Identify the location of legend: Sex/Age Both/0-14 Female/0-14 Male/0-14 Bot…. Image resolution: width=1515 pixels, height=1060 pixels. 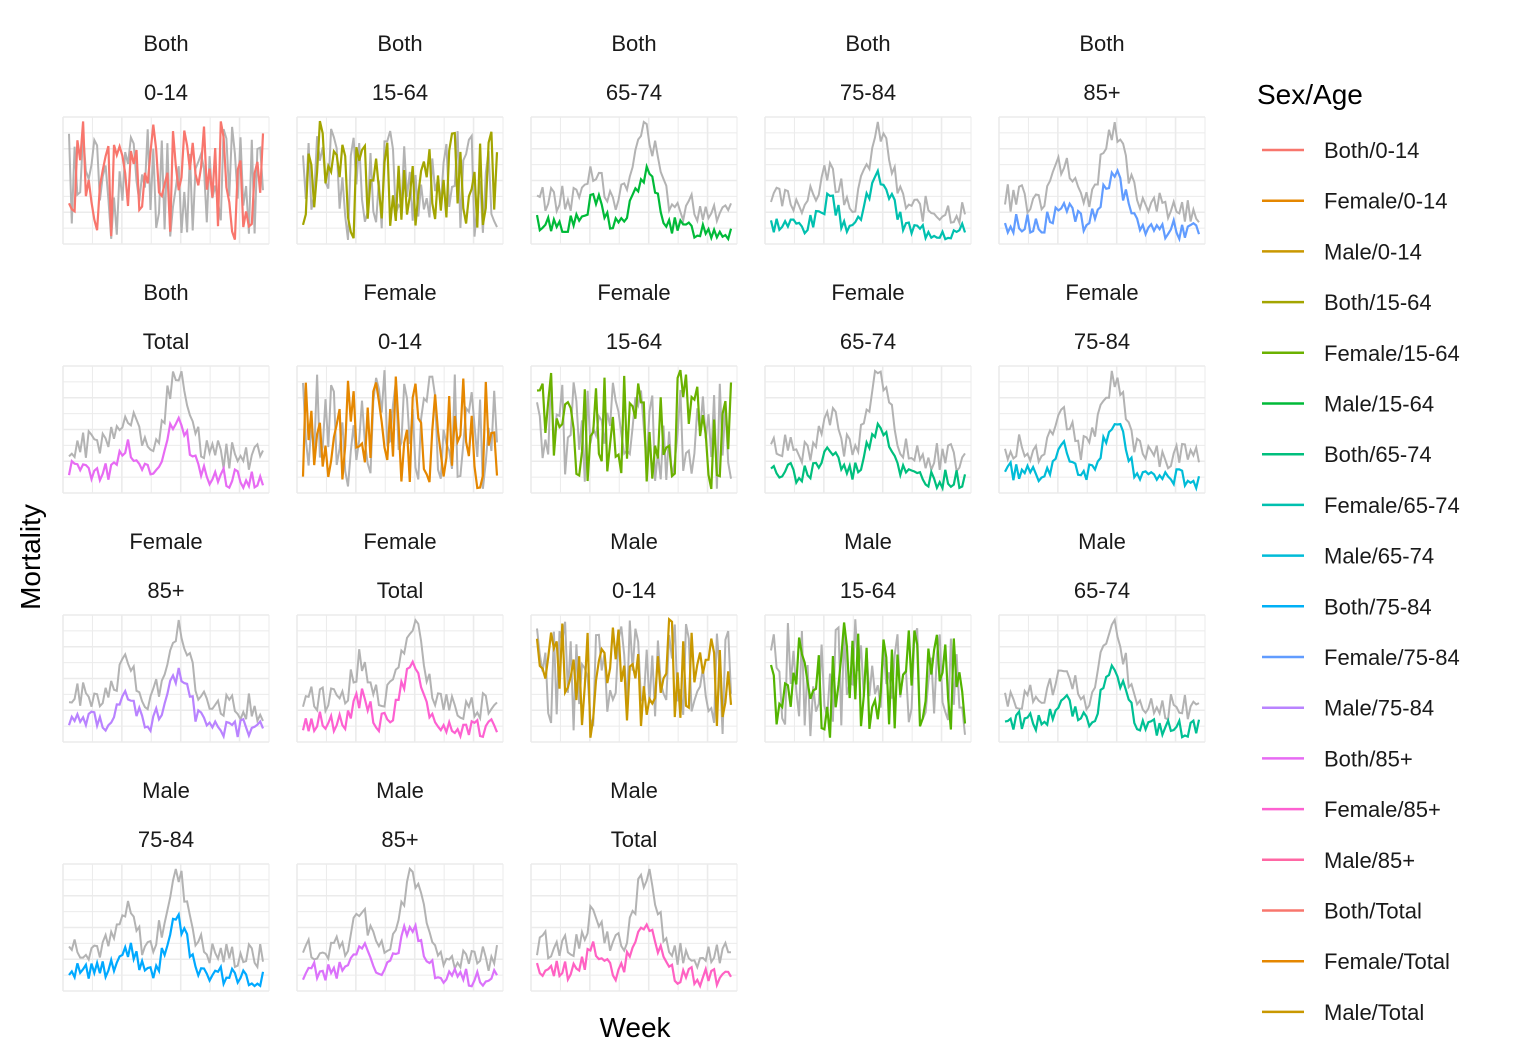
(1358, 552).